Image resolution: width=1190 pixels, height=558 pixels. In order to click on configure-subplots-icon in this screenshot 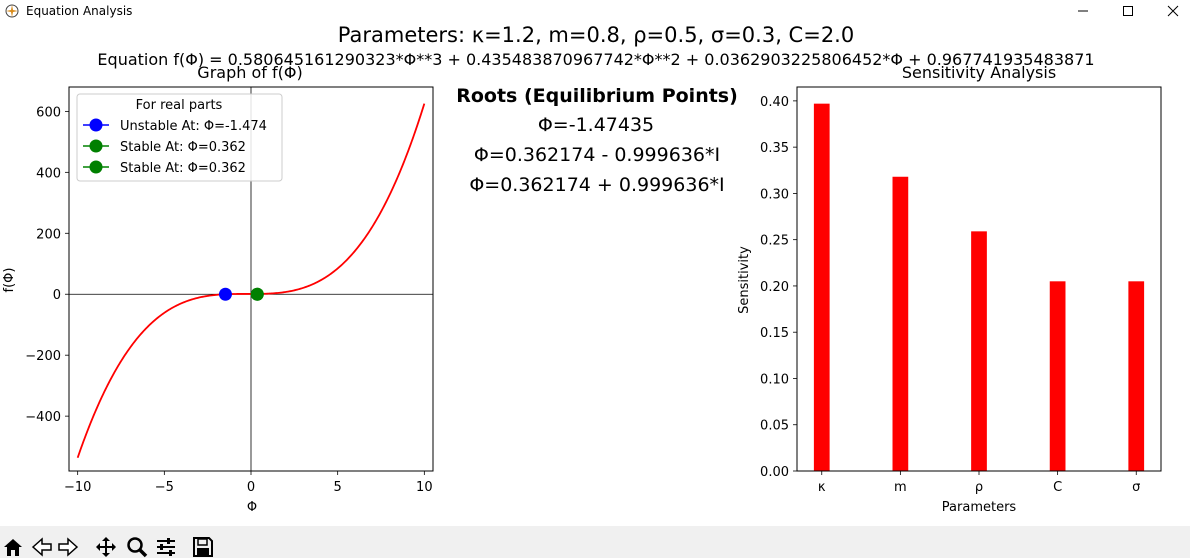, I will do `click(166, 547)`.